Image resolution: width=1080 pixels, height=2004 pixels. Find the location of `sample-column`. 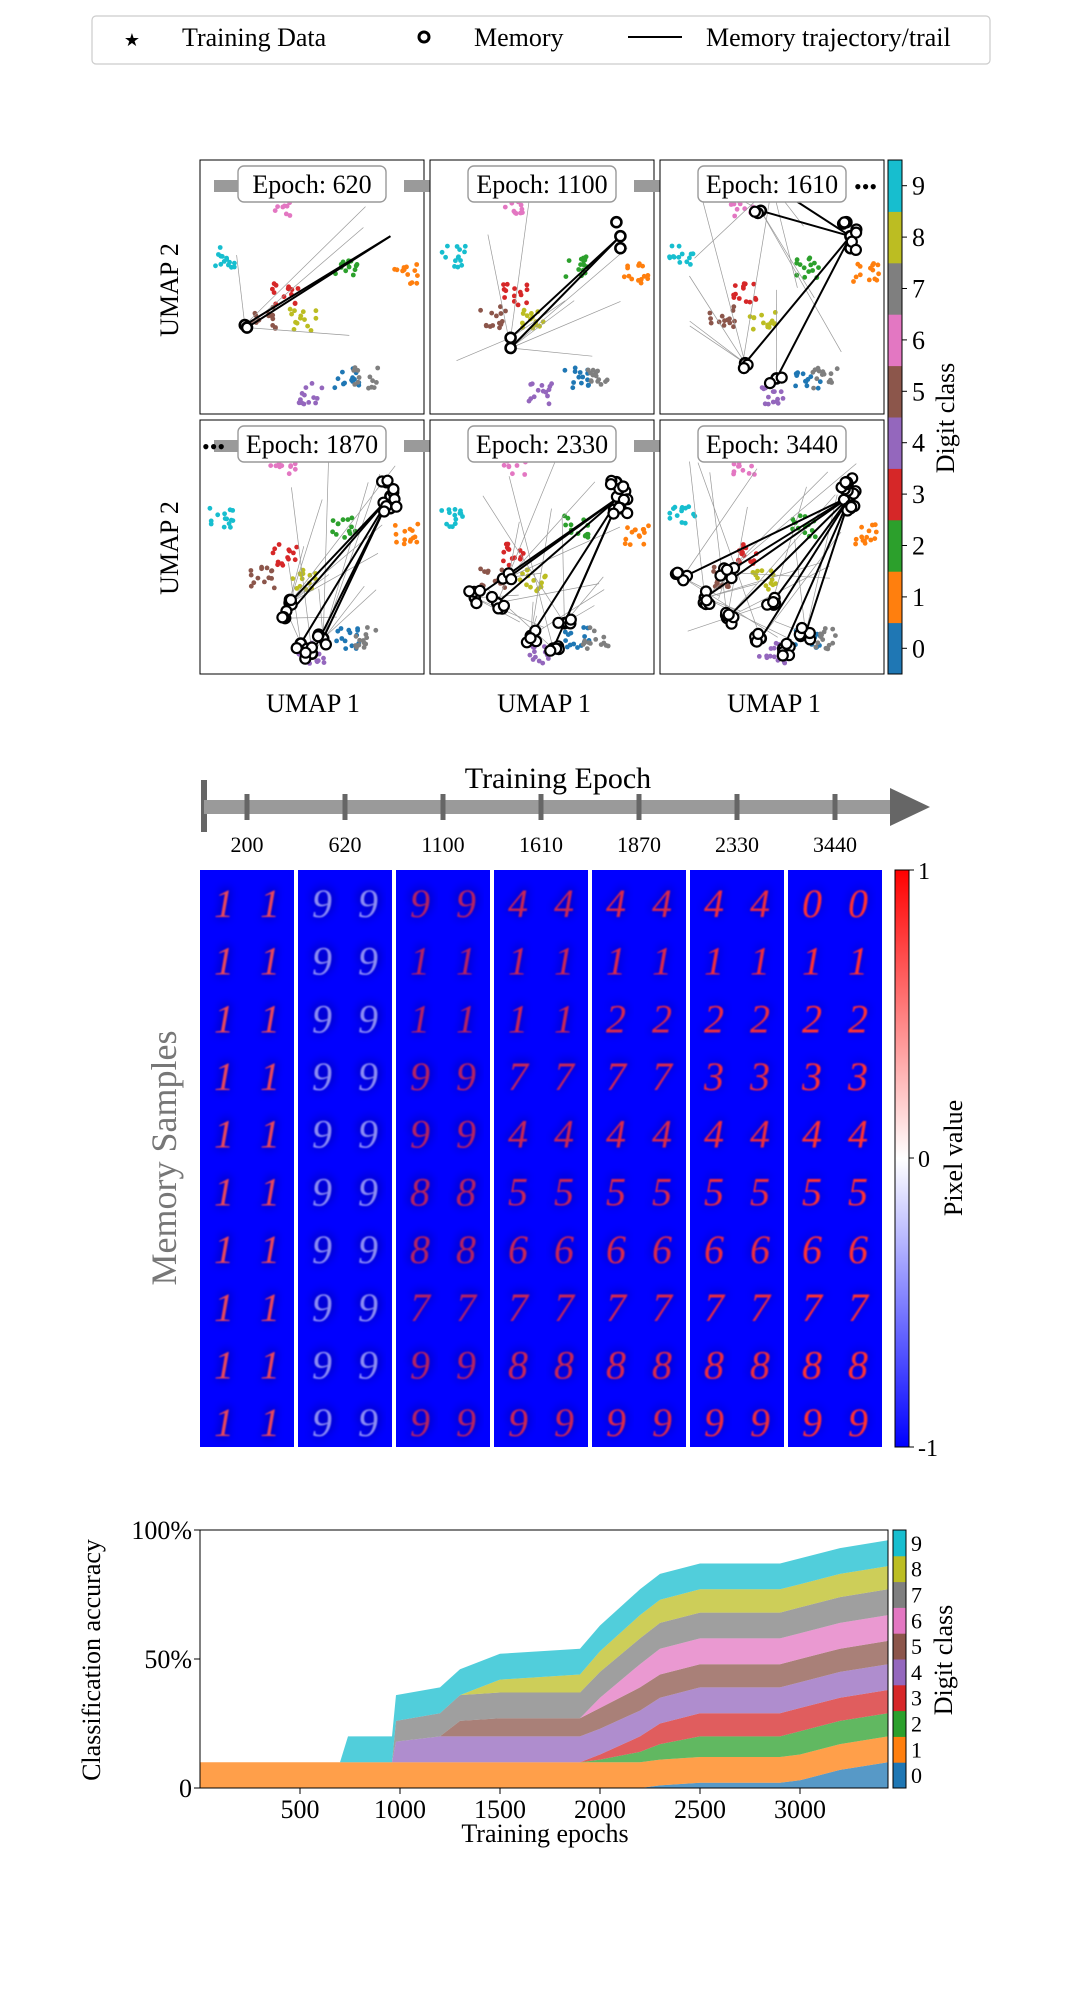

sample-column is located at coordinates (443, 1158).